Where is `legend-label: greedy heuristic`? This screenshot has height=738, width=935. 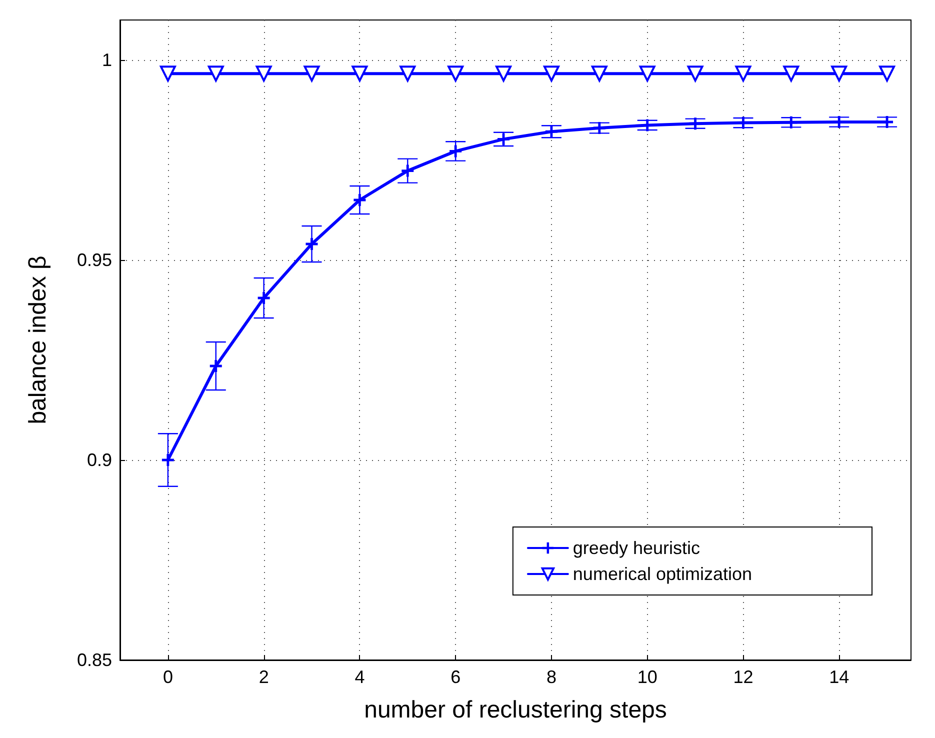
legend-label: greedy heuristic is located at coordinates (636, 548).